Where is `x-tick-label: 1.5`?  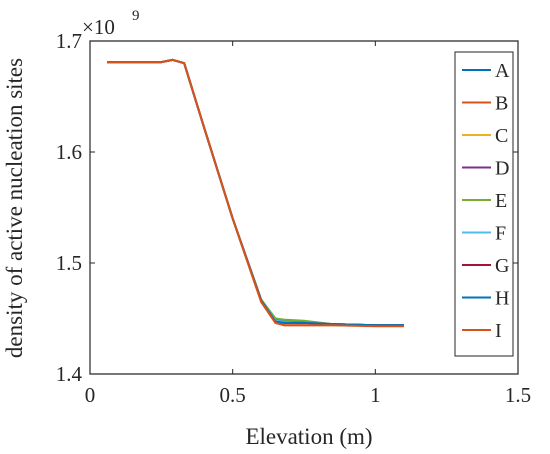
x-tick-label: 1.5 is located at coordinates (518, 395).